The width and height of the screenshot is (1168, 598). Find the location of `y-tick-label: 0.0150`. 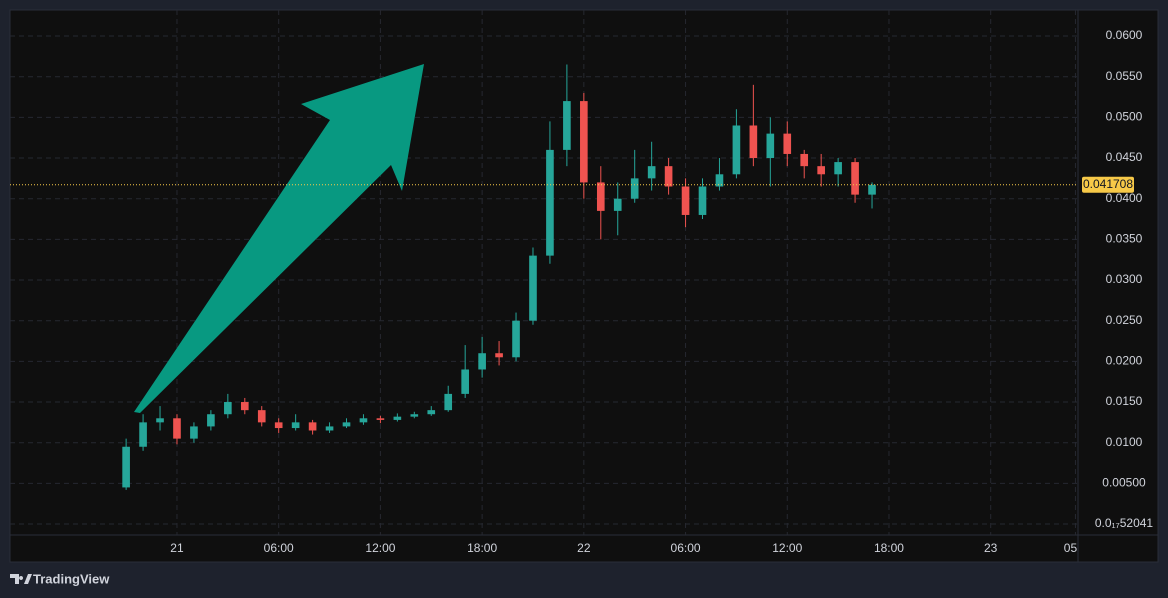

y-tick-label: 0.0150 is located at coordinates (1124, 401).